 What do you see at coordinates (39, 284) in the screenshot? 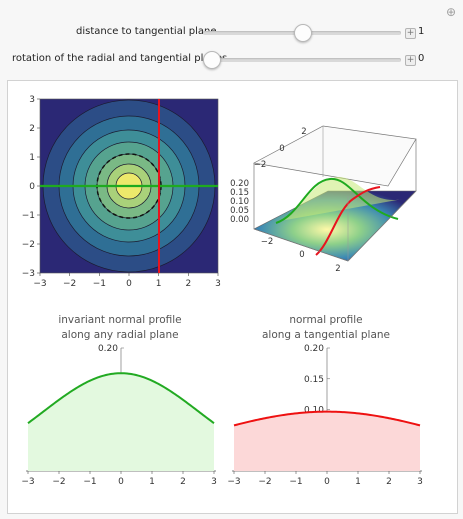
I see `contour-x-tick-label: −3` at bounding box center [39, 284].